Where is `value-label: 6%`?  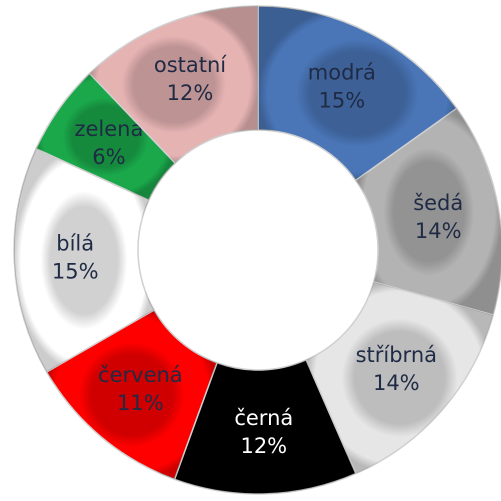
value-label: 6% is located at coordinates (108, 157).